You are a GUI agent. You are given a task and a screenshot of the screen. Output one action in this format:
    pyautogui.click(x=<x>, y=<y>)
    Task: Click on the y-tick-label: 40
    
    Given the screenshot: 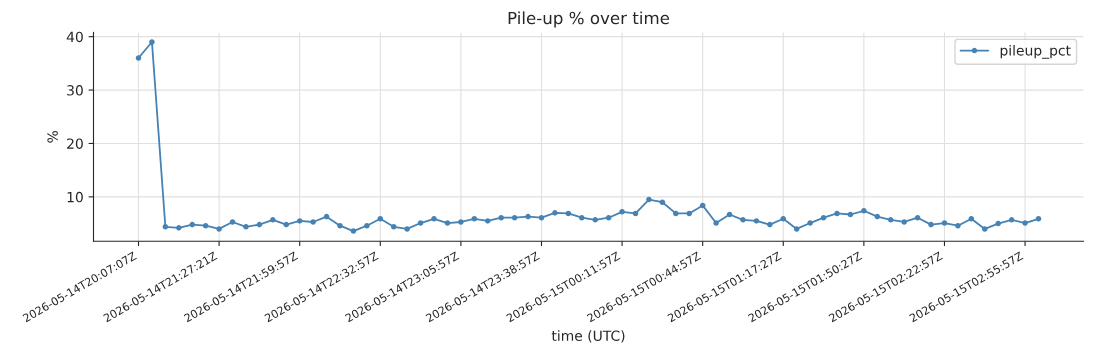 What is the action you would take?
    pyautogui.click(x=74, y=37)
    